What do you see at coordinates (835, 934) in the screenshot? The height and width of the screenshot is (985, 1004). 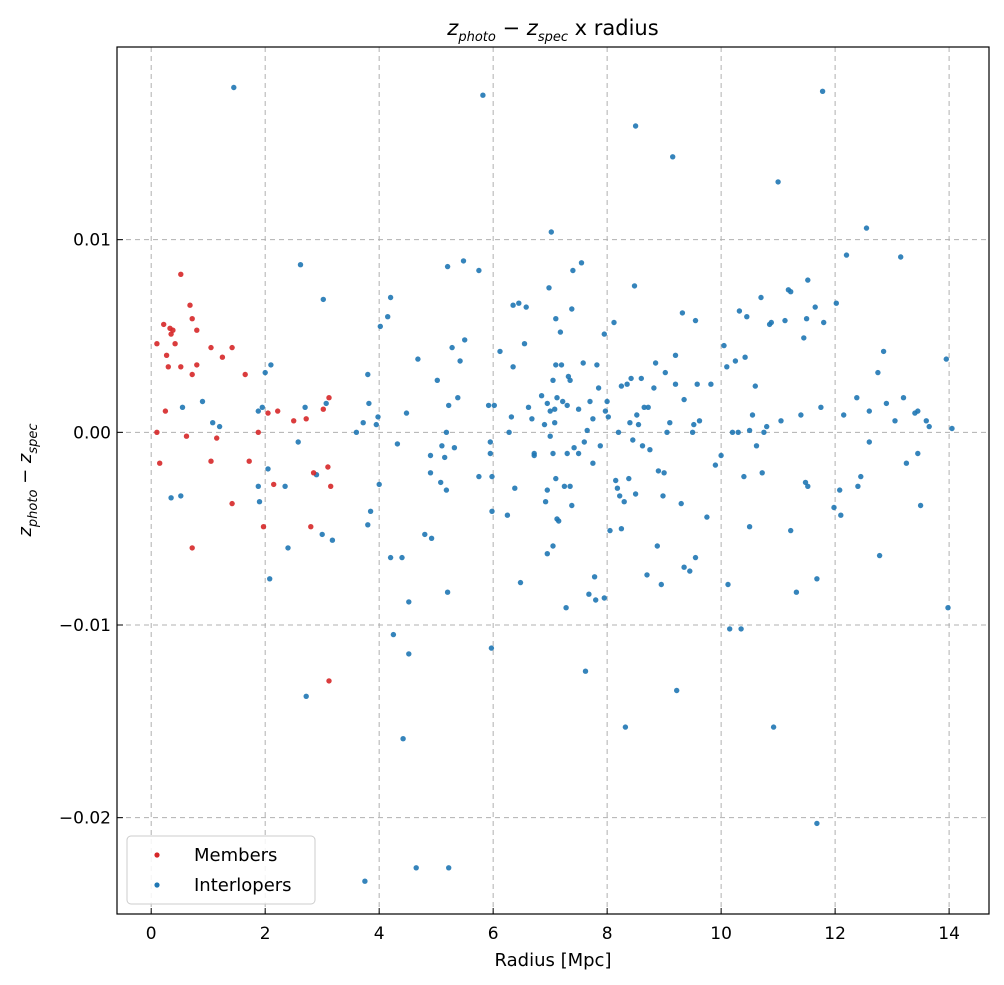 I see `x-tick-label: 12` at bounding box center [835, 934].